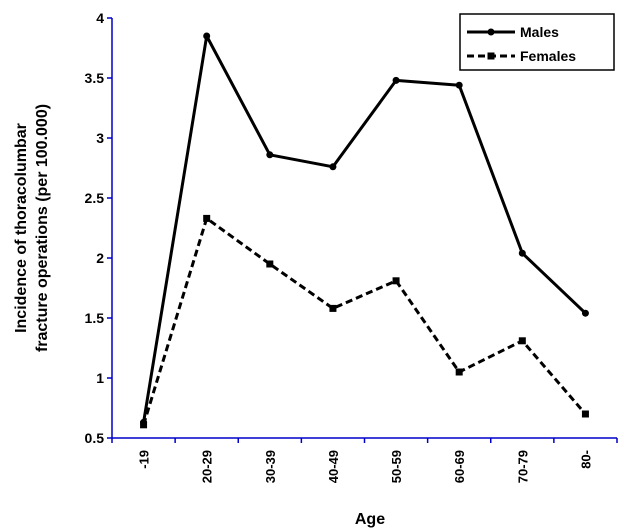  Describe the element at coordinates (364, 460) in the screenshot. I see `x-ticks: -19 20-29 30-39 40-49 50-59 60-69 70-79 80-` at that location.